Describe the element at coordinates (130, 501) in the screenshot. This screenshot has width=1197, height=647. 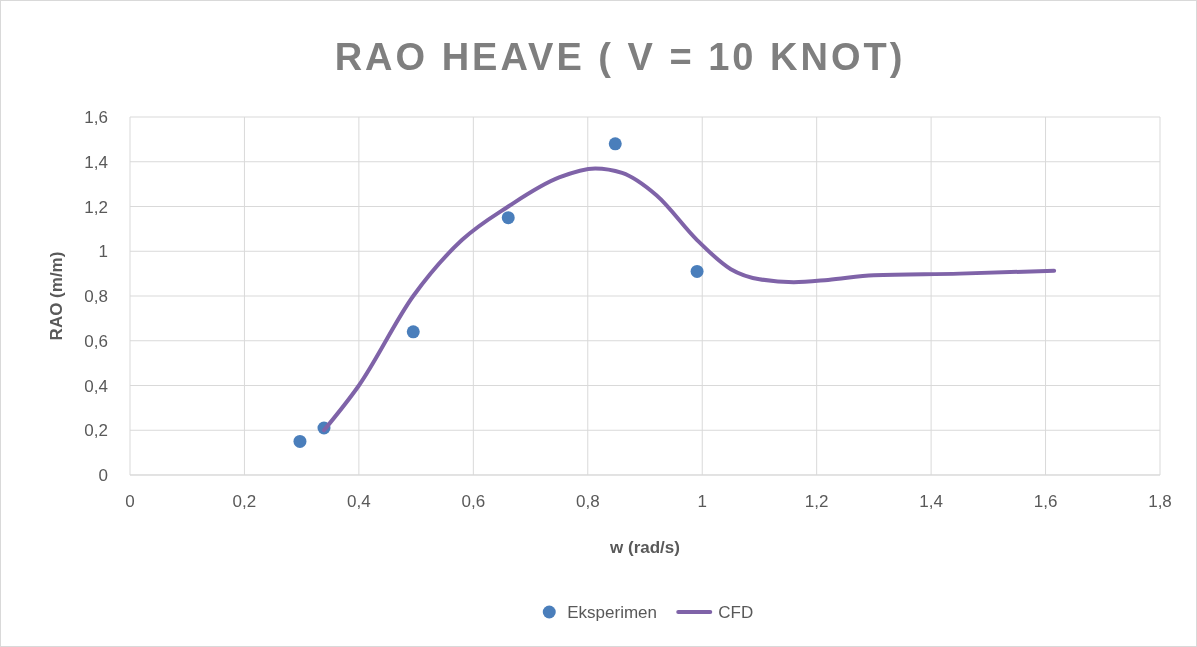
I see `x-tick-label: 0` at that location.